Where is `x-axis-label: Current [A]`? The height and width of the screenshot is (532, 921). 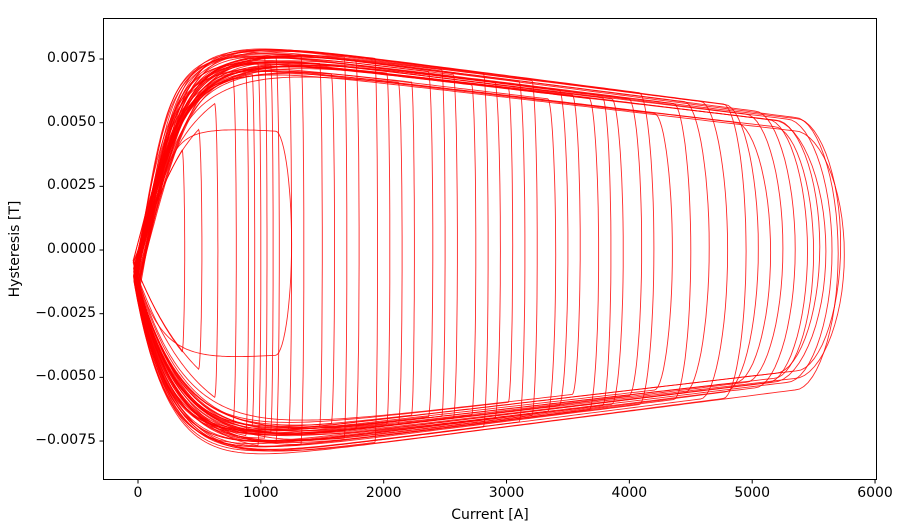
x-axis-label: Current [A] is located at coordinates (490, 515).